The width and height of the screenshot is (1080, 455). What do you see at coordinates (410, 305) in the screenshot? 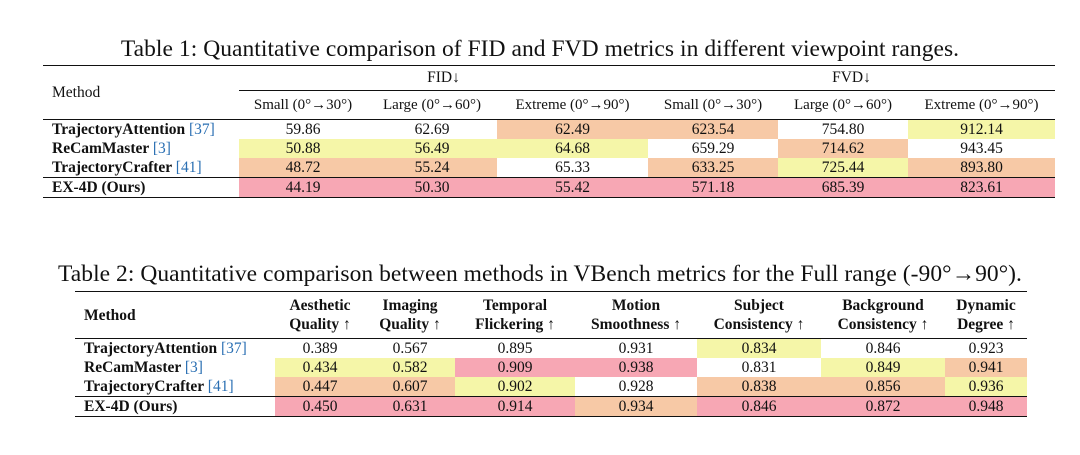
I see `header-line-1: Imaging` at bounding box center [410, 305].